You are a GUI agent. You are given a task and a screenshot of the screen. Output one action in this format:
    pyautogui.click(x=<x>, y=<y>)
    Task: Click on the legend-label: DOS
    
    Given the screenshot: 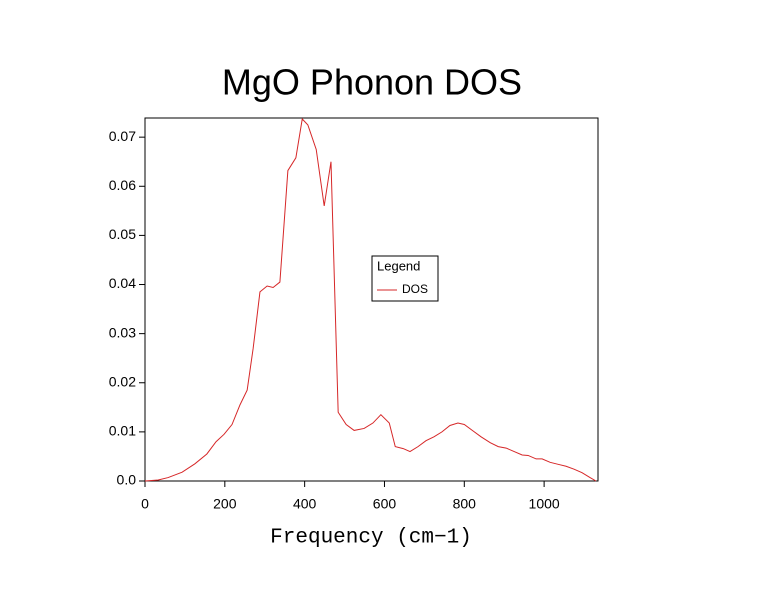 What is the action you would take?
    pyautogui.click(x=415, y=289)
    